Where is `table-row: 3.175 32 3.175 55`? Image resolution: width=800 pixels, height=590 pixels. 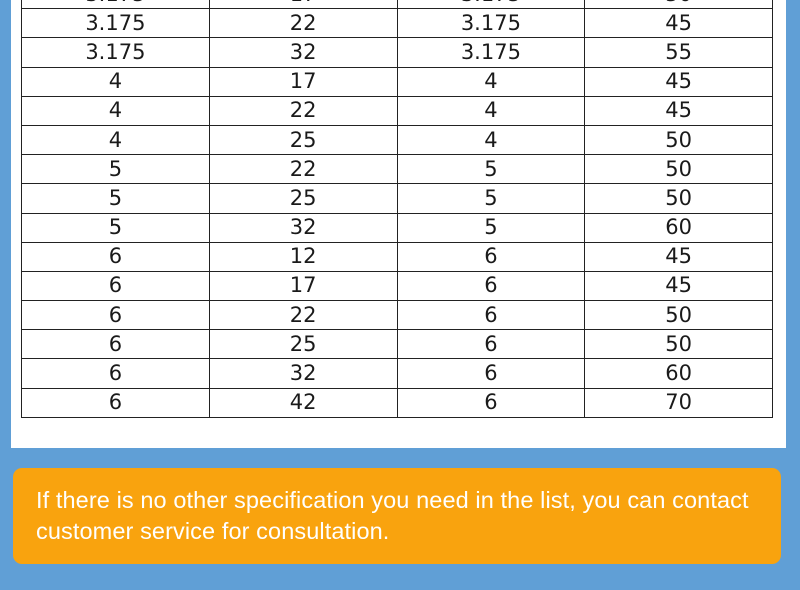
table-row: 3.175 32 3.175 55 is located at coordinates (397, 52).